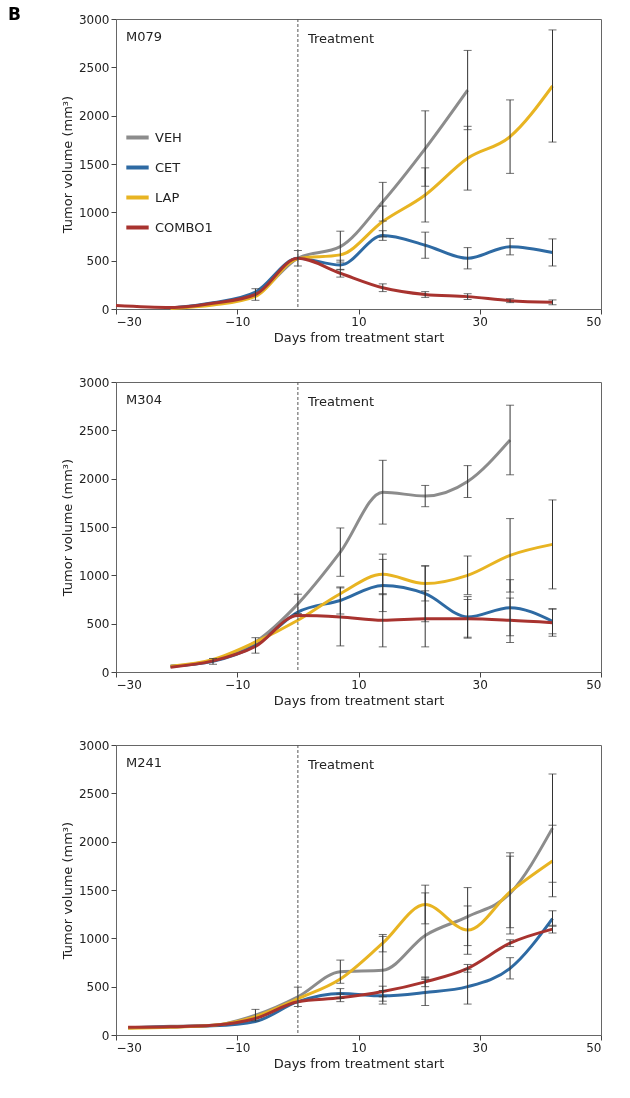 This screenshot has width=630, height=1098. What do you see at coordinates (144, 762) in the screenshot?
I see `text: M241` at bounding box center [144, 762].